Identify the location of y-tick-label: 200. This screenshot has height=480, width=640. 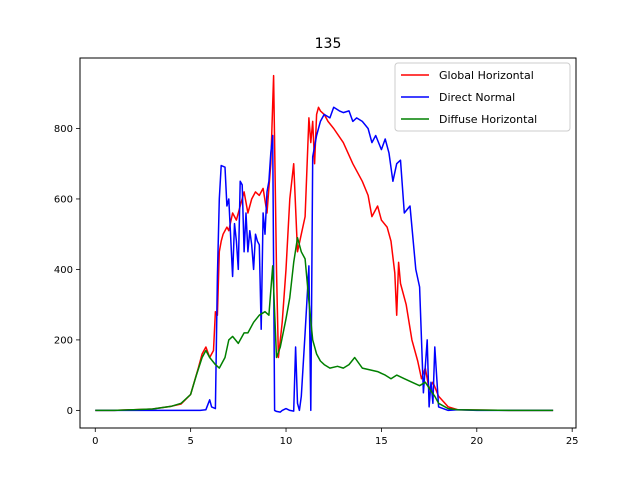
(63, 340).